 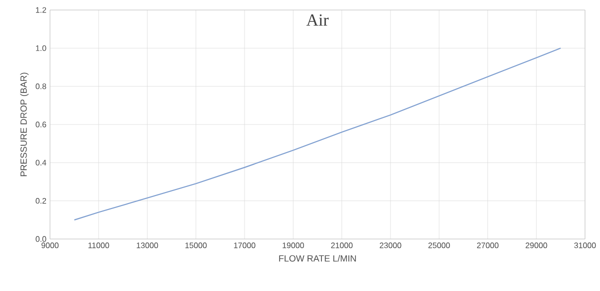 I want to click on x-axis-title: FLOW RATE L/MIN, so click(x=317, y=258).